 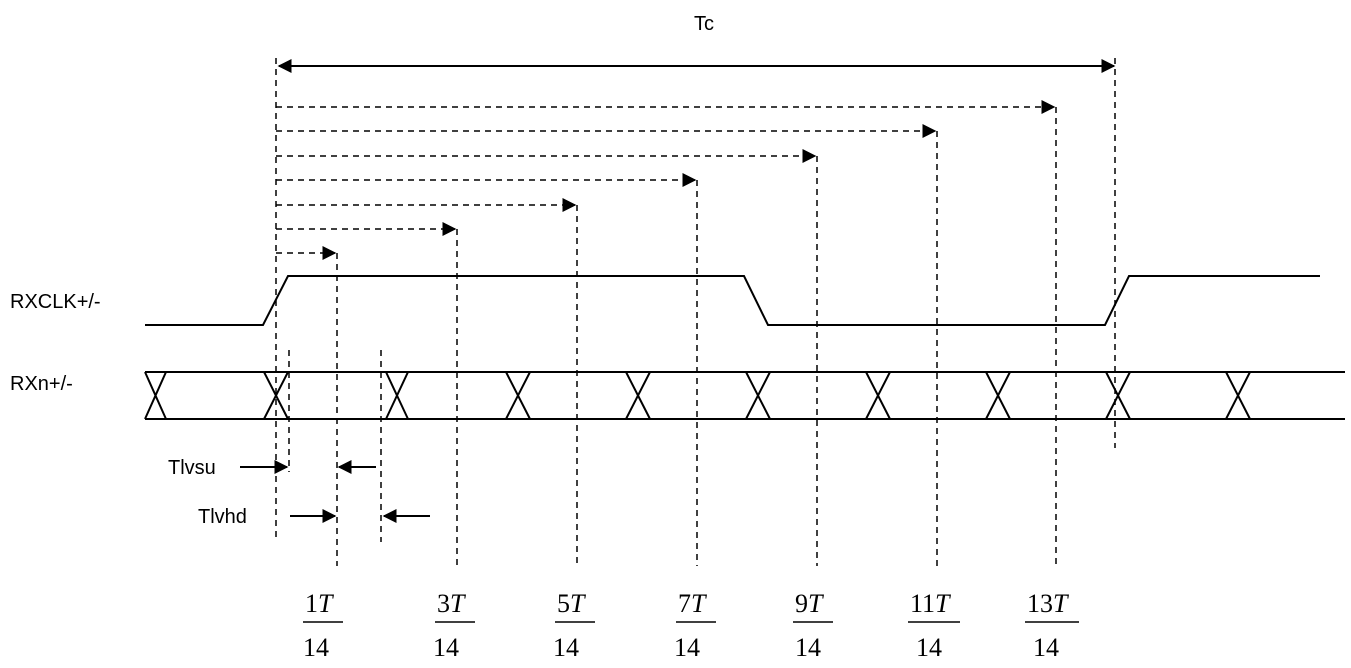 What do you see at coordinates (55, 302) in the screenshot?
I see `clock-signal-label: RXCLK+/-` at bounding box center [55, 302].